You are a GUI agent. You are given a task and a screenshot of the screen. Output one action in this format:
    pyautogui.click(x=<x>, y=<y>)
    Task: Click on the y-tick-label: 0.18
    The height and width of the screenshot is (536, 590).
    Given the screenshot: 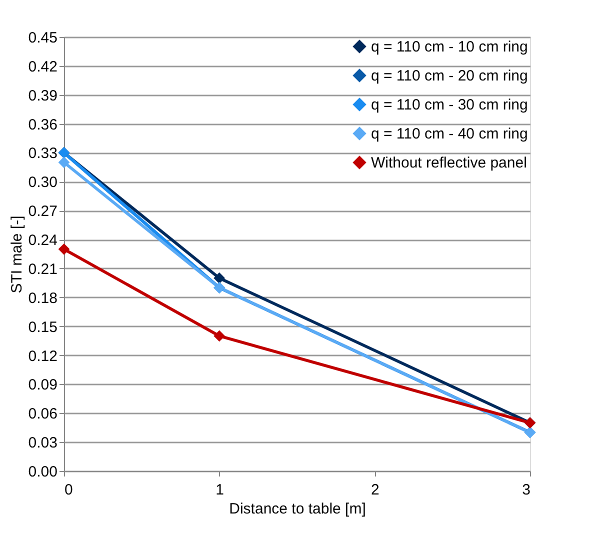 What is the action you would take?
    pyautogui.click(x=43, y=298)
    